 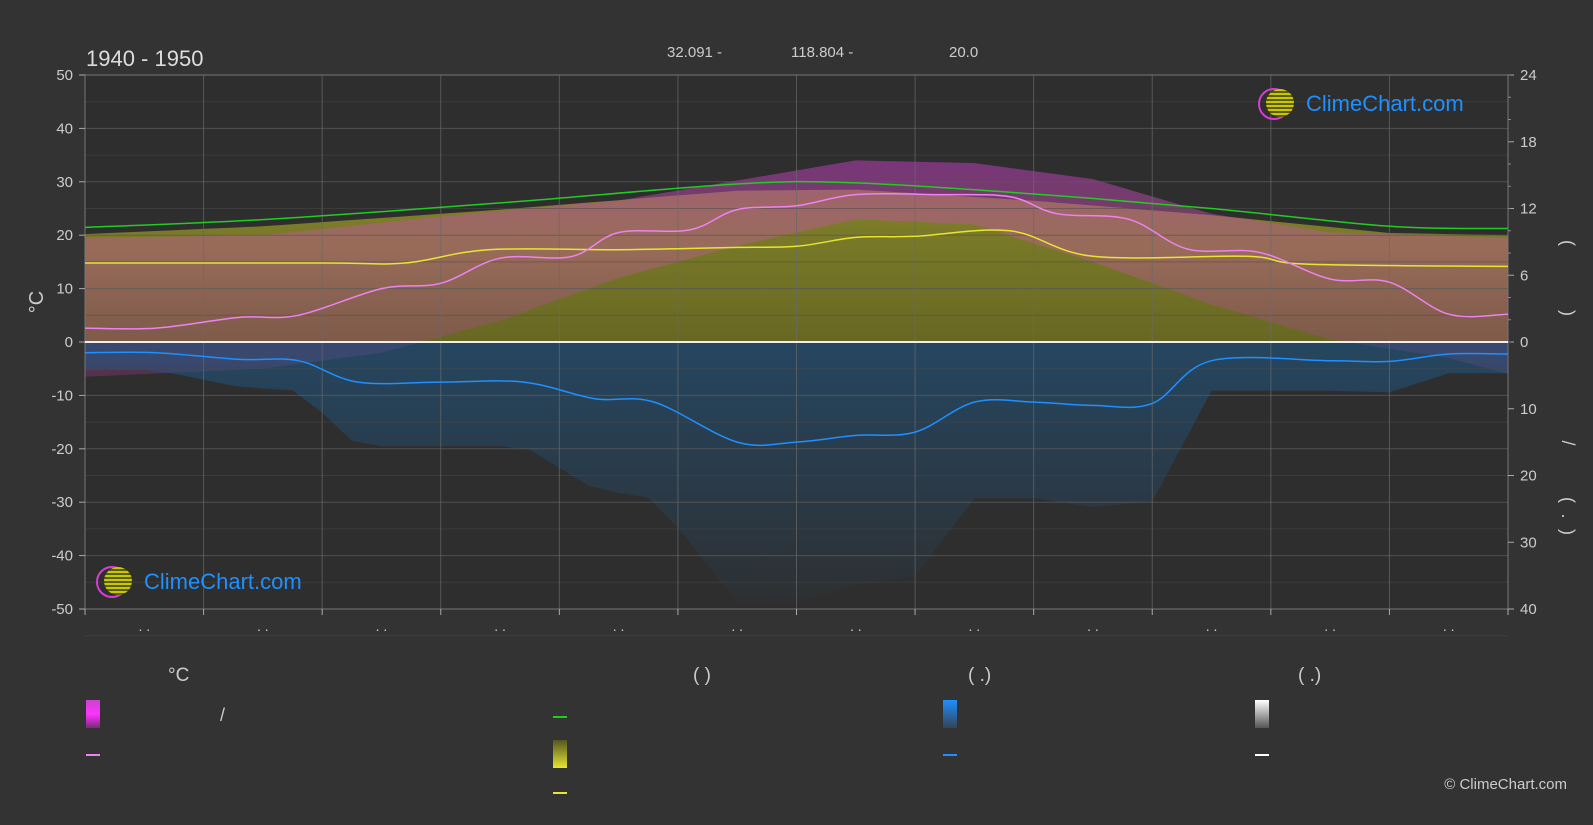 I want to click on right-axis-label-hours: 12, so click(x=1528, y=209).